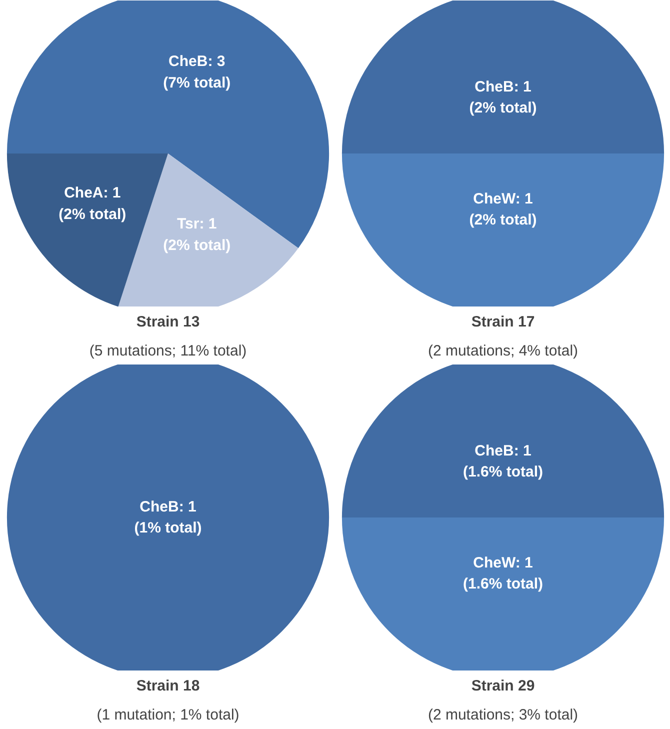  I want to click on text: (2 mutations; 4% total), so click(503, 351).